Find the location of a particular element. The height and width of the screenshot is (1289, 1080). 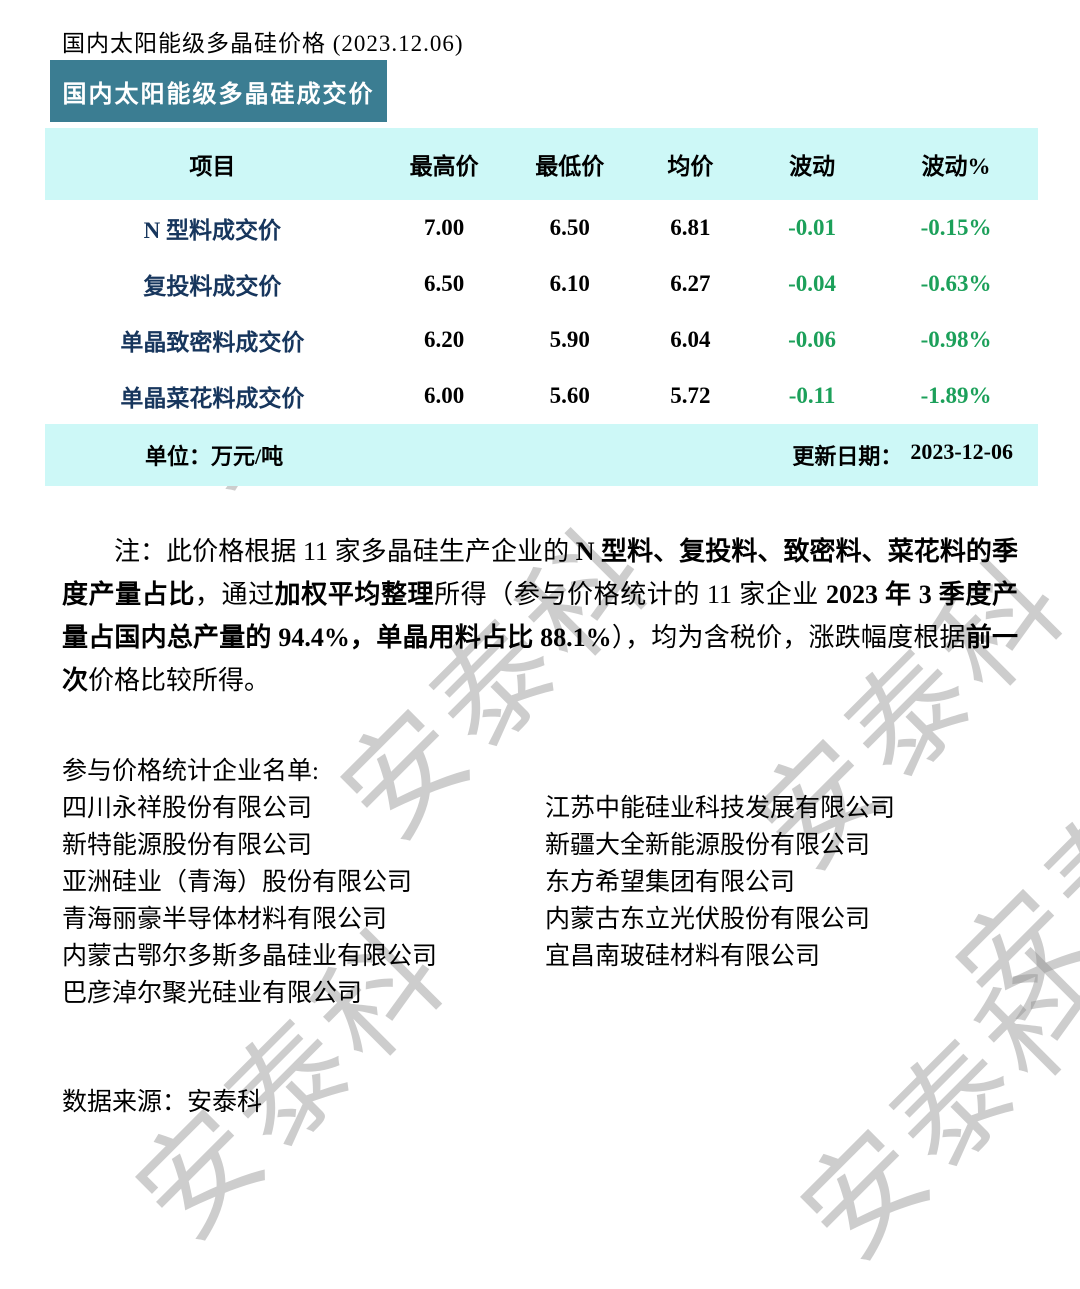

page-title: 国内太阳能级多晶硅价格 (2023.12.06) is located at coordinates (263, 43).